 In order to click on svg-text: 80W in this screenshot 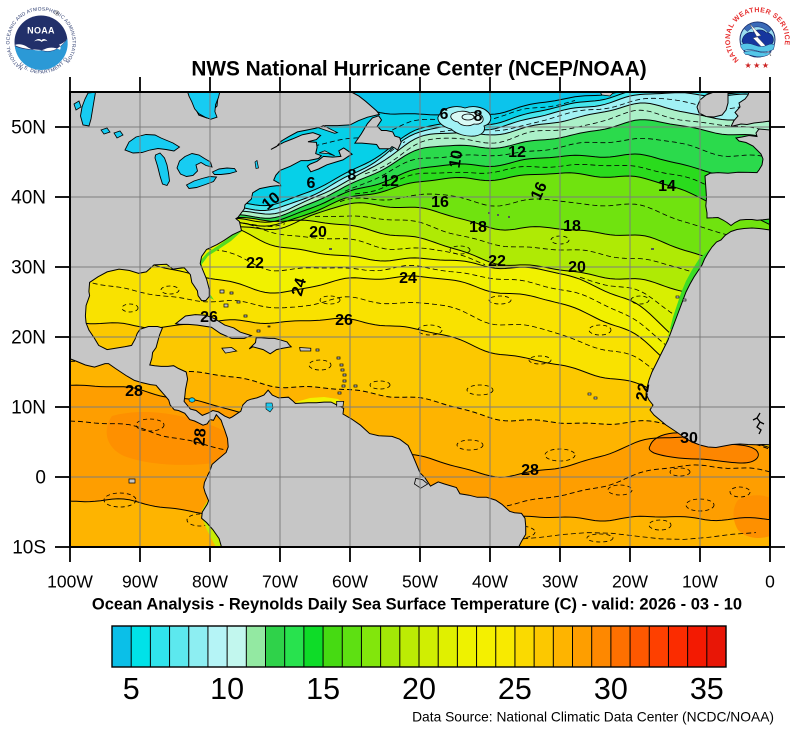, I will do `click(210, 582)`.